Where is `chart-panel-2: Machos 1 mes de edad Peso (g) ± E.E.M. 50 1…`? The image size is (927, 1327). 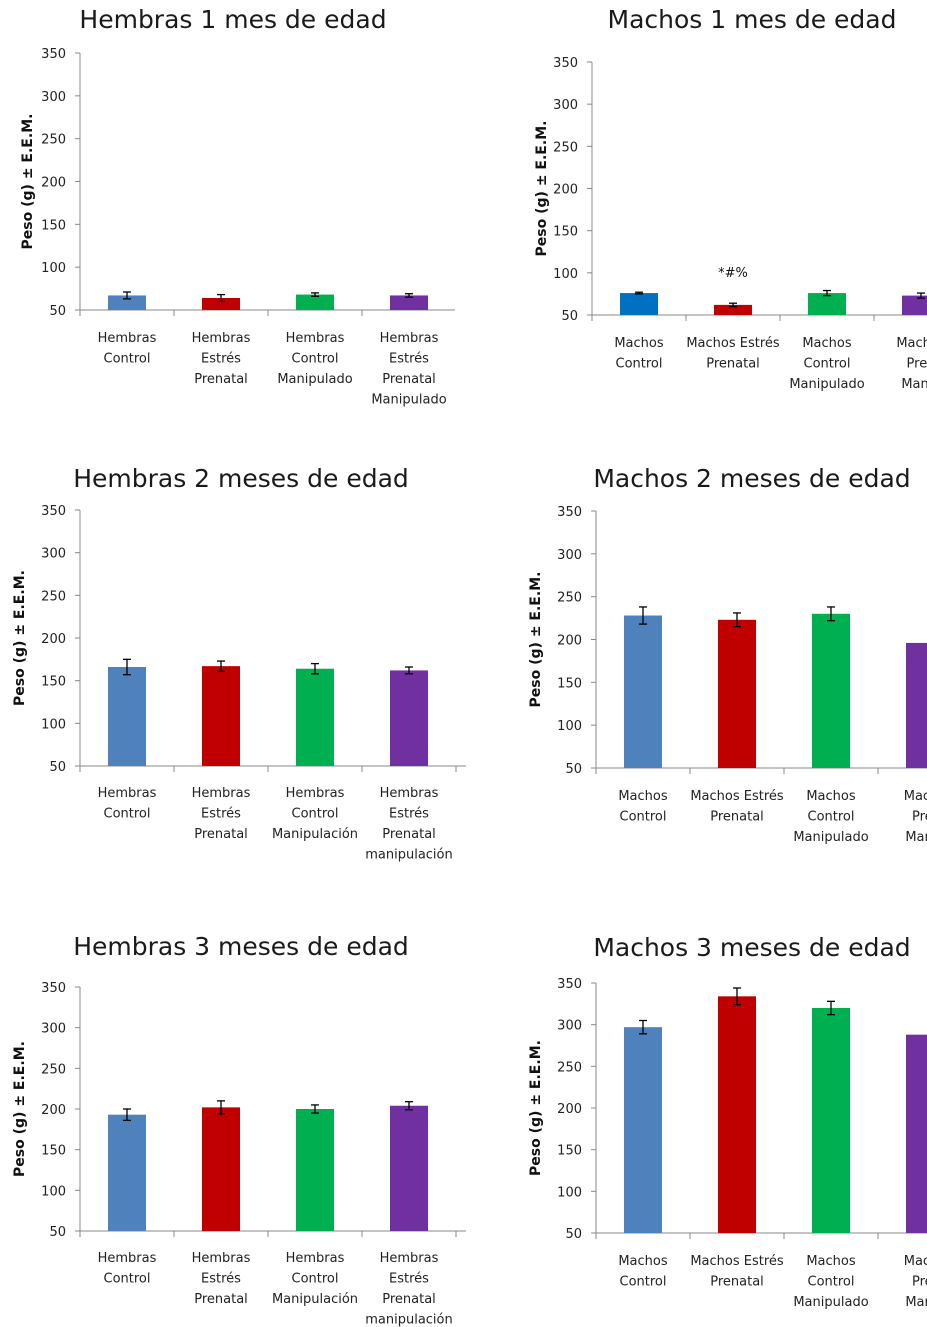 chart-panel-2: Machos 1 mes de edad Peso (g) ± E.E.M. 50 1… is located at coordinates (730, 198).